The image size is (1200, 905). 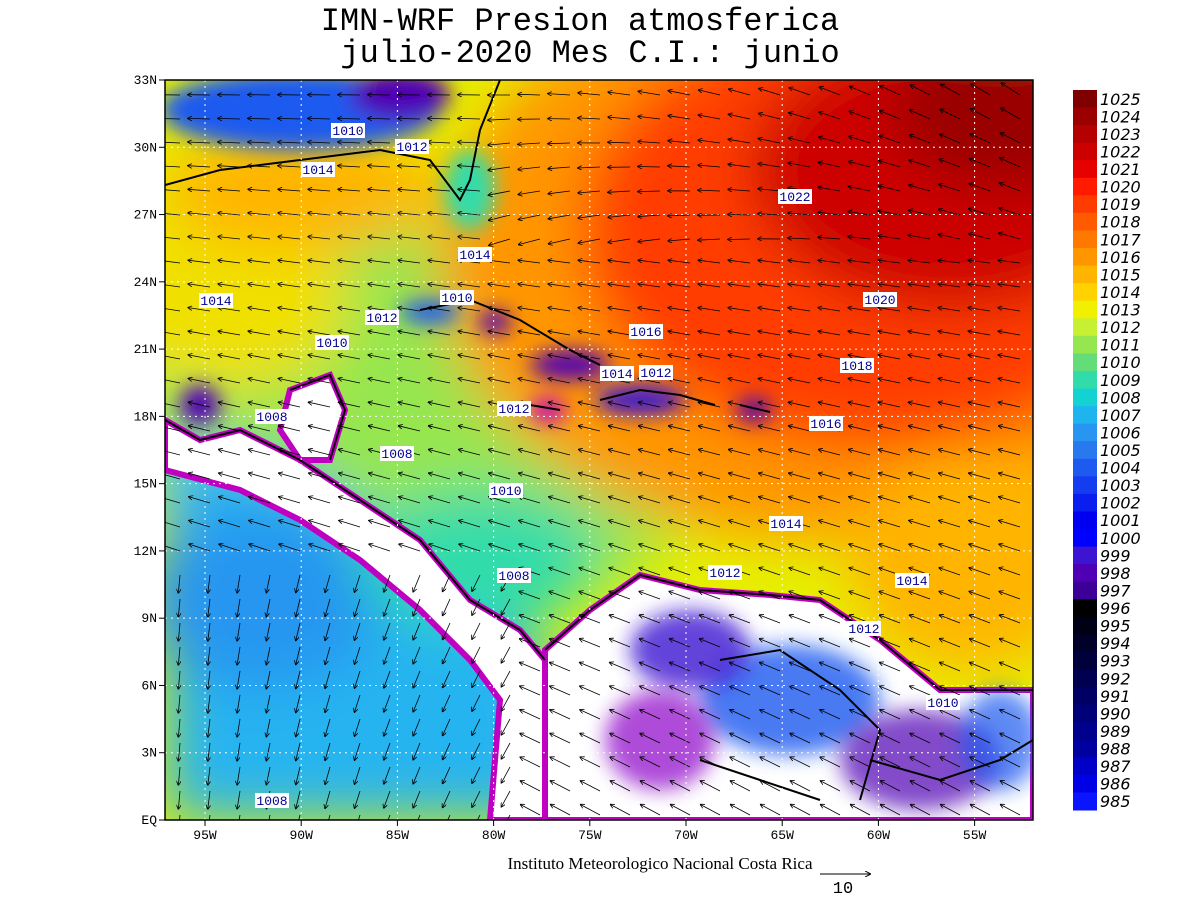 What do you see at coordinates (1120, 222) in the screenshot?
I see `colorbar-label: 1018` at bounding box center [1120, 222].